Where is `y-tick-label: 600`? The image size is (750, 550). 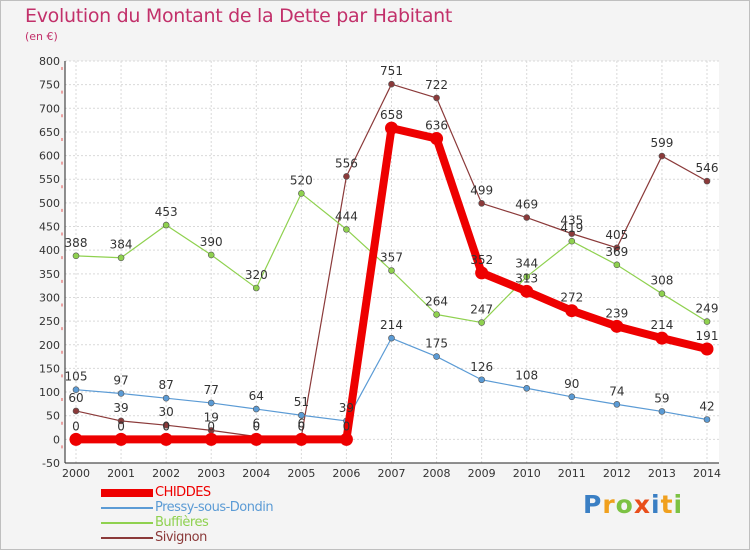
y-tick-label: 600 is located at coordinates (49, 156).